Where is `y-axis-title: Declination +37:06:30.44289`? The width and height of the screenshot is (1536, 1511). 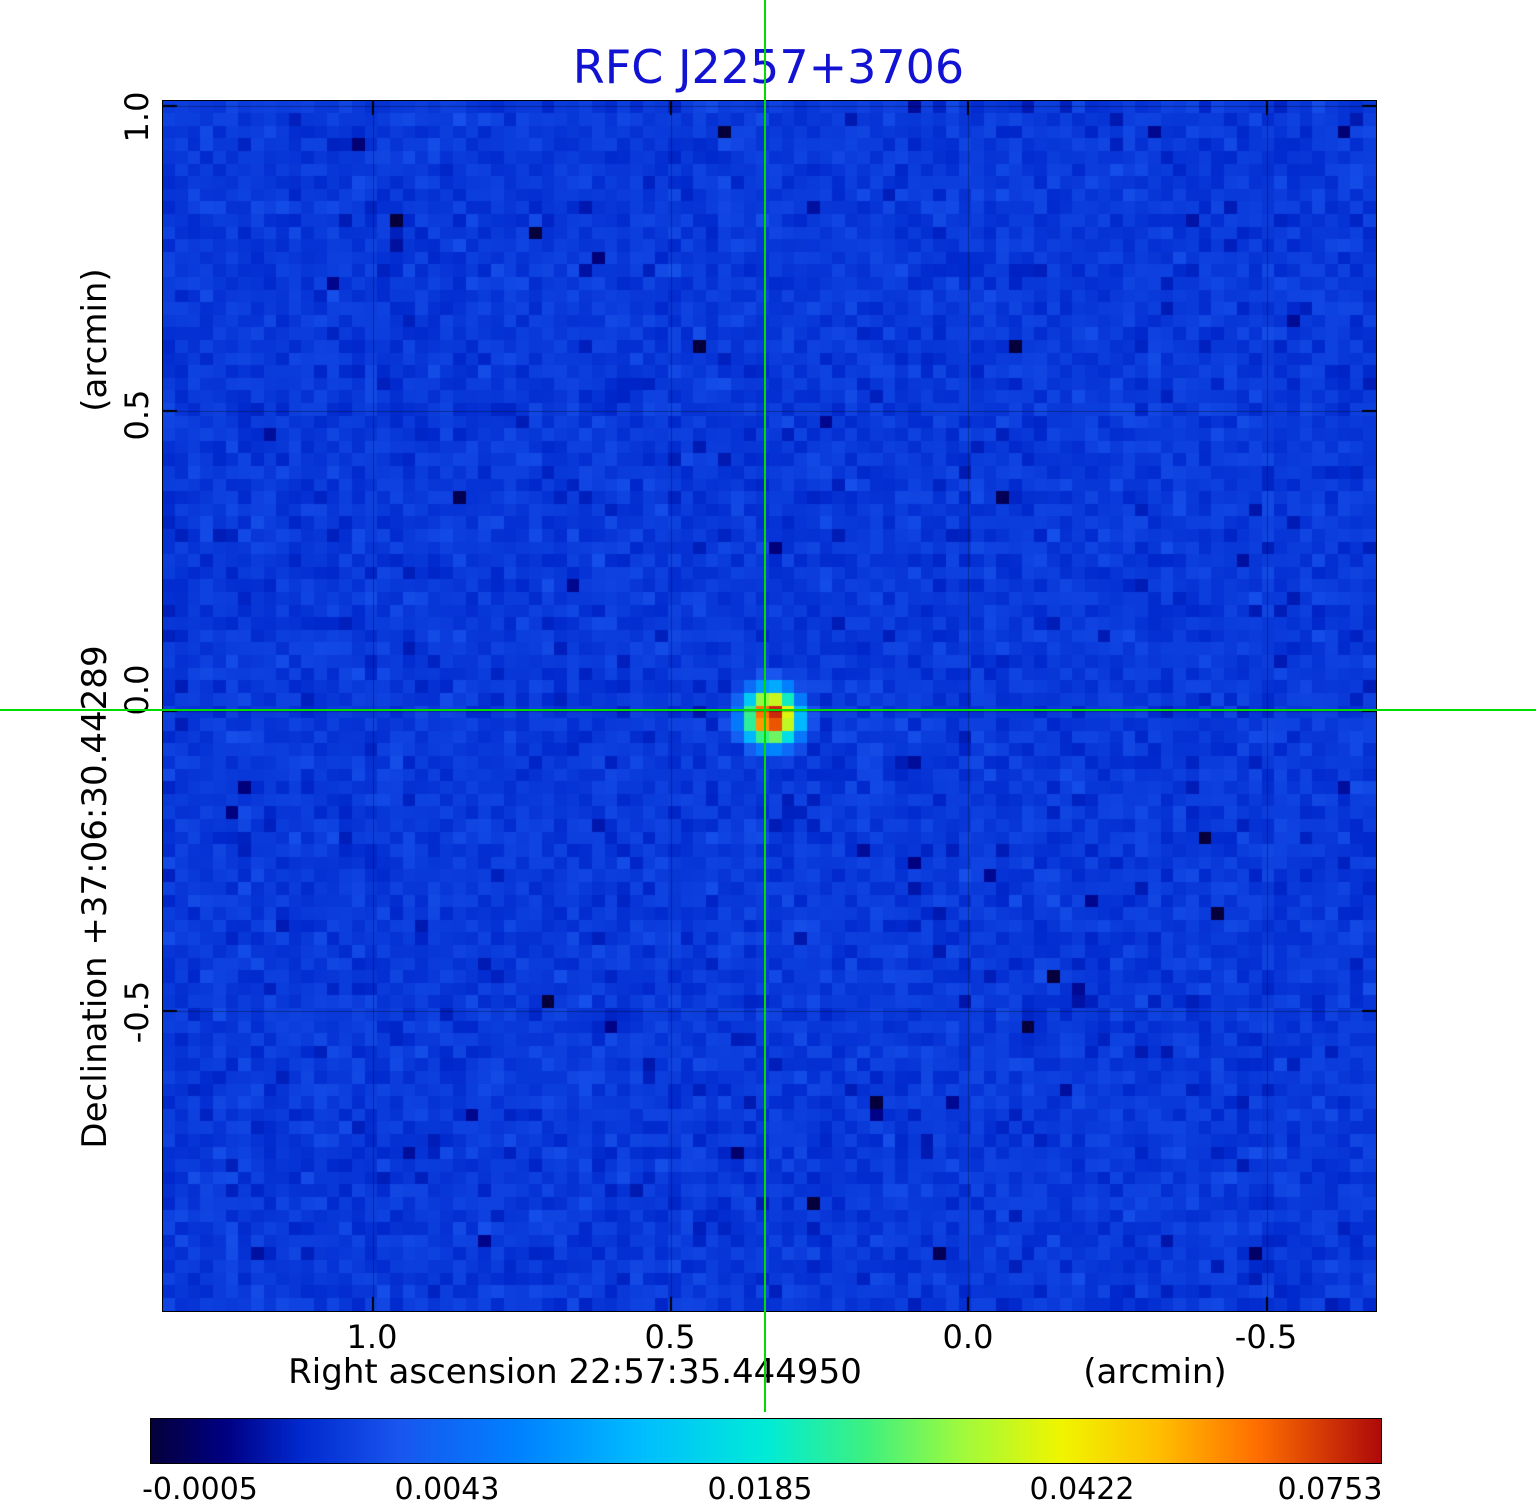 y-axis-title: Declination +37:06:30.44289 is located at coordinates (95, 897).